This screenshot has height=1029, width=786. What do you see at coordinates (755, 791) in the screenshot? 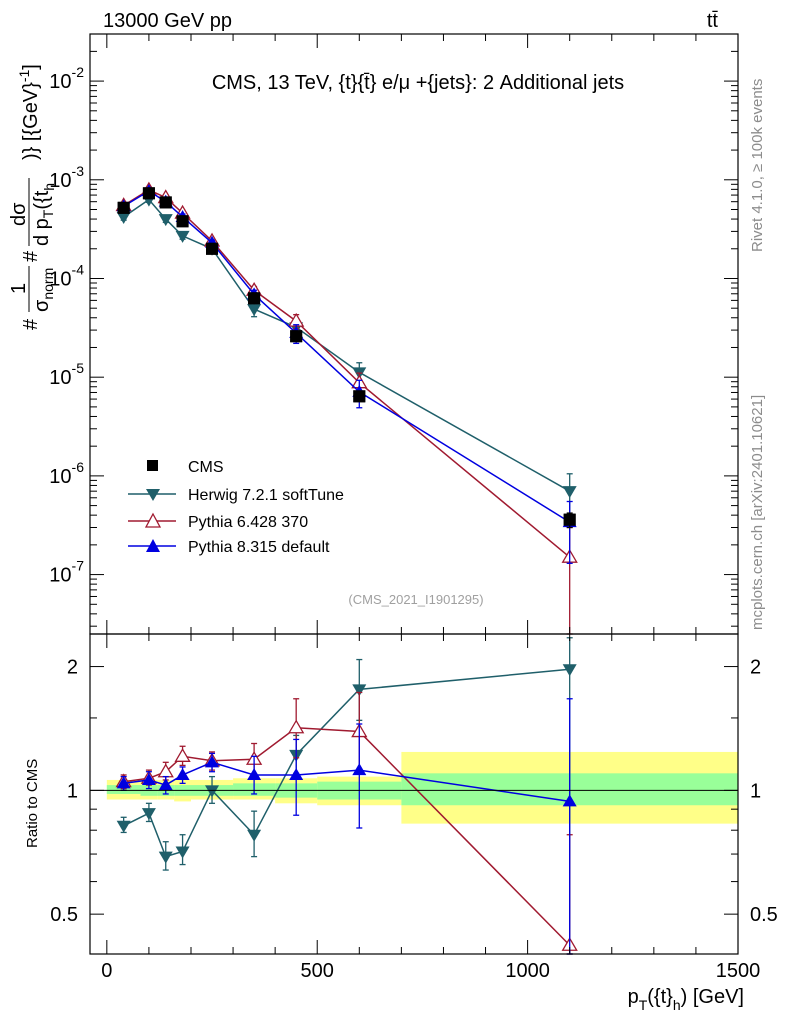
I see `ratio-y-tick-label-right: 1` at bounding box center [755, 791].